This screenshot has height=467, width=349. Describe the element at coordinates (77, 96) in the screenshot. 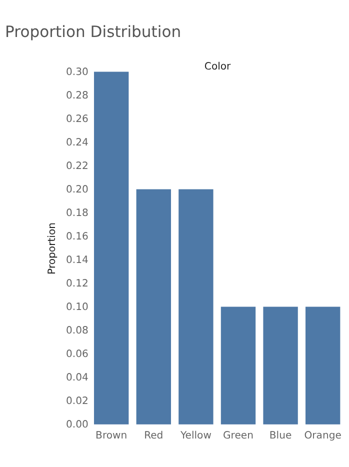

I see `y-tick-label: 0.28` at that location.